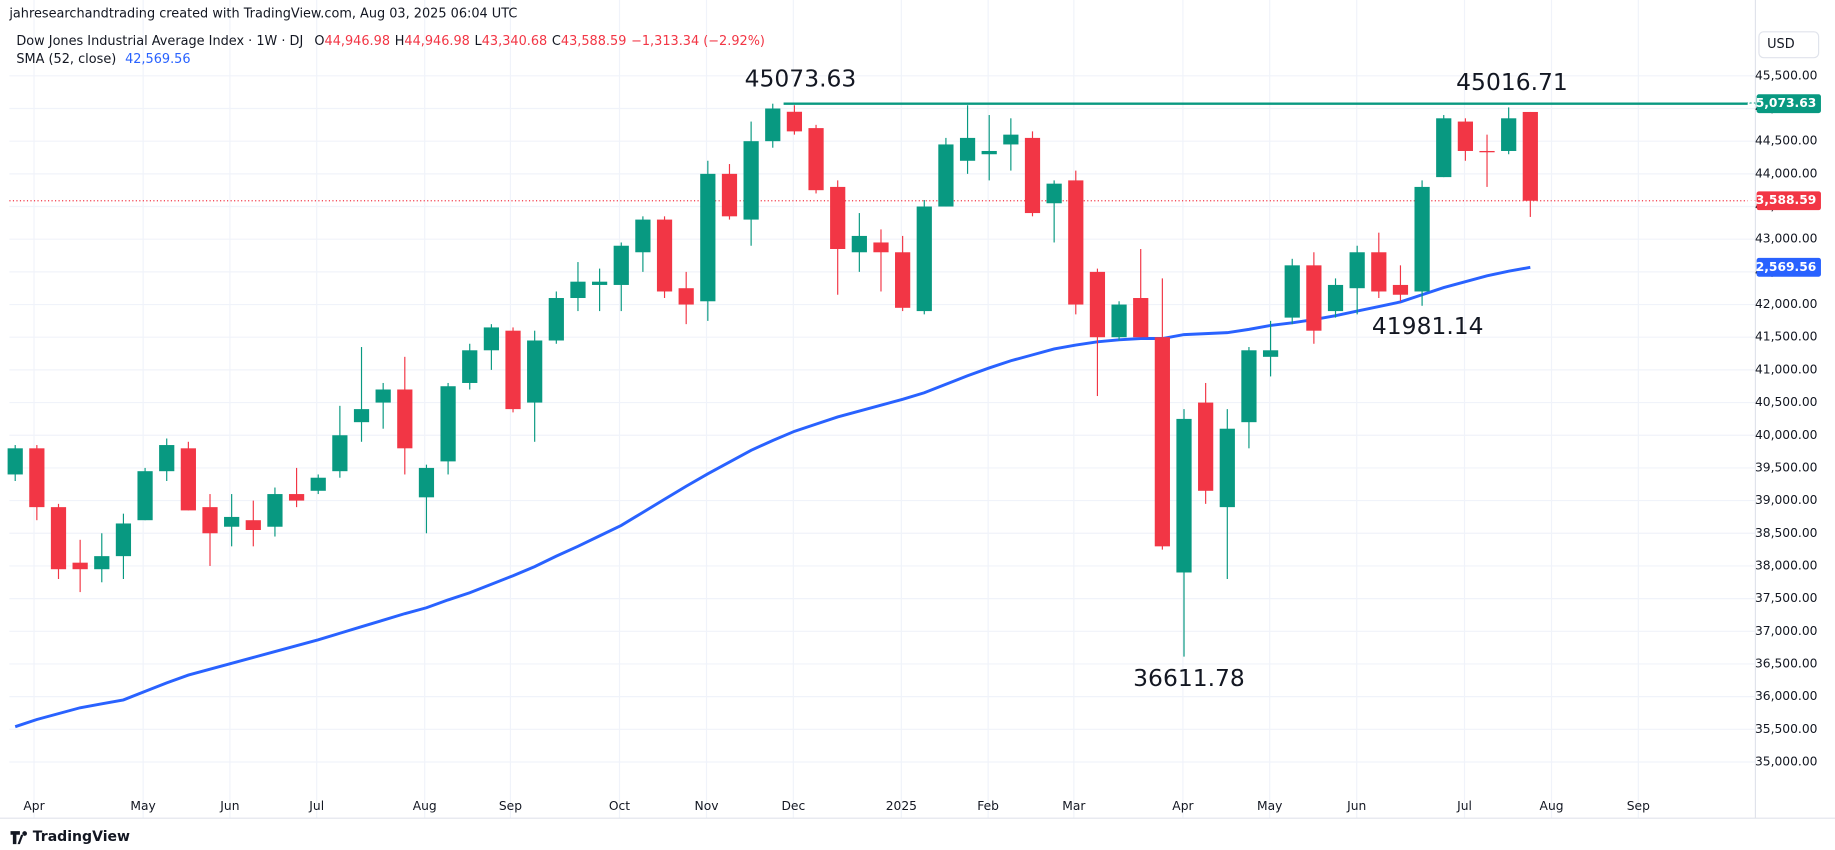 The height and width of the screenshot is (850, 1835). I want to click on y-tick-label: 41,500.00, so click(1786, 337).